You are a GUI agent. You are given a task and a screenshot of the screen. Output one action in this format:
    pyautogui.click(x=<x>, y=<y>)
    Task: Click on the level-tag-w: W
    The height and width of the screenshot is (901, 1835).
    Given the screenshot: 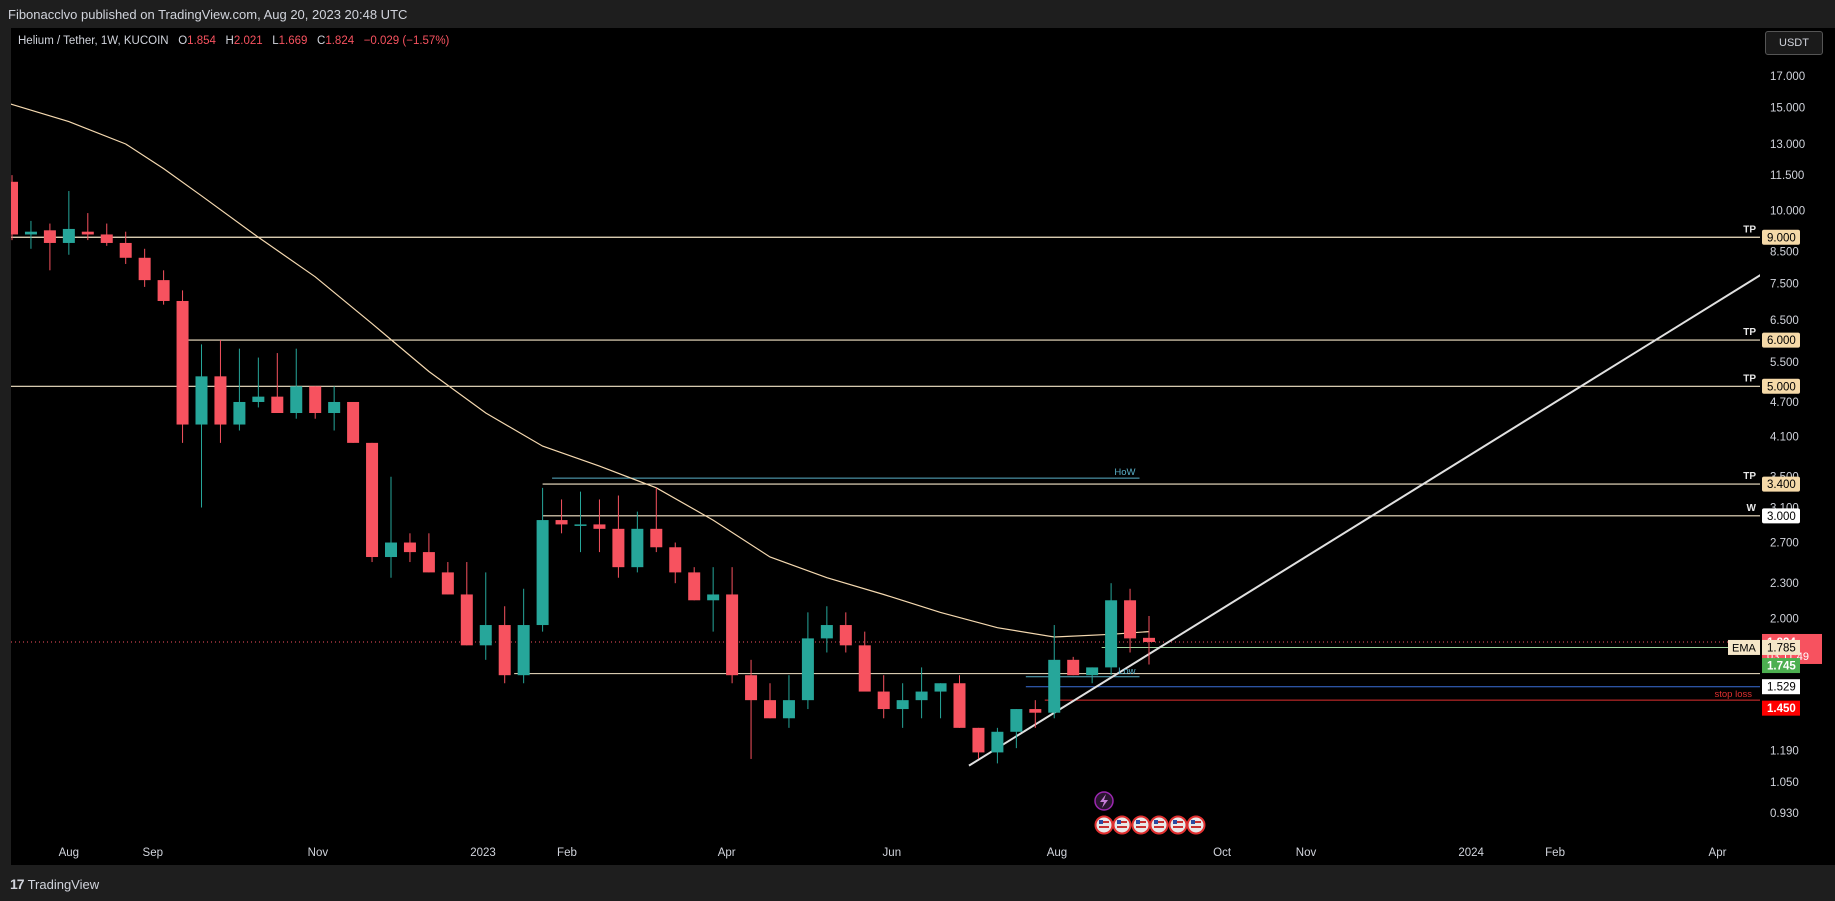 What is the action you would take?
    pyautogui.click(x=1752, y=508)
    